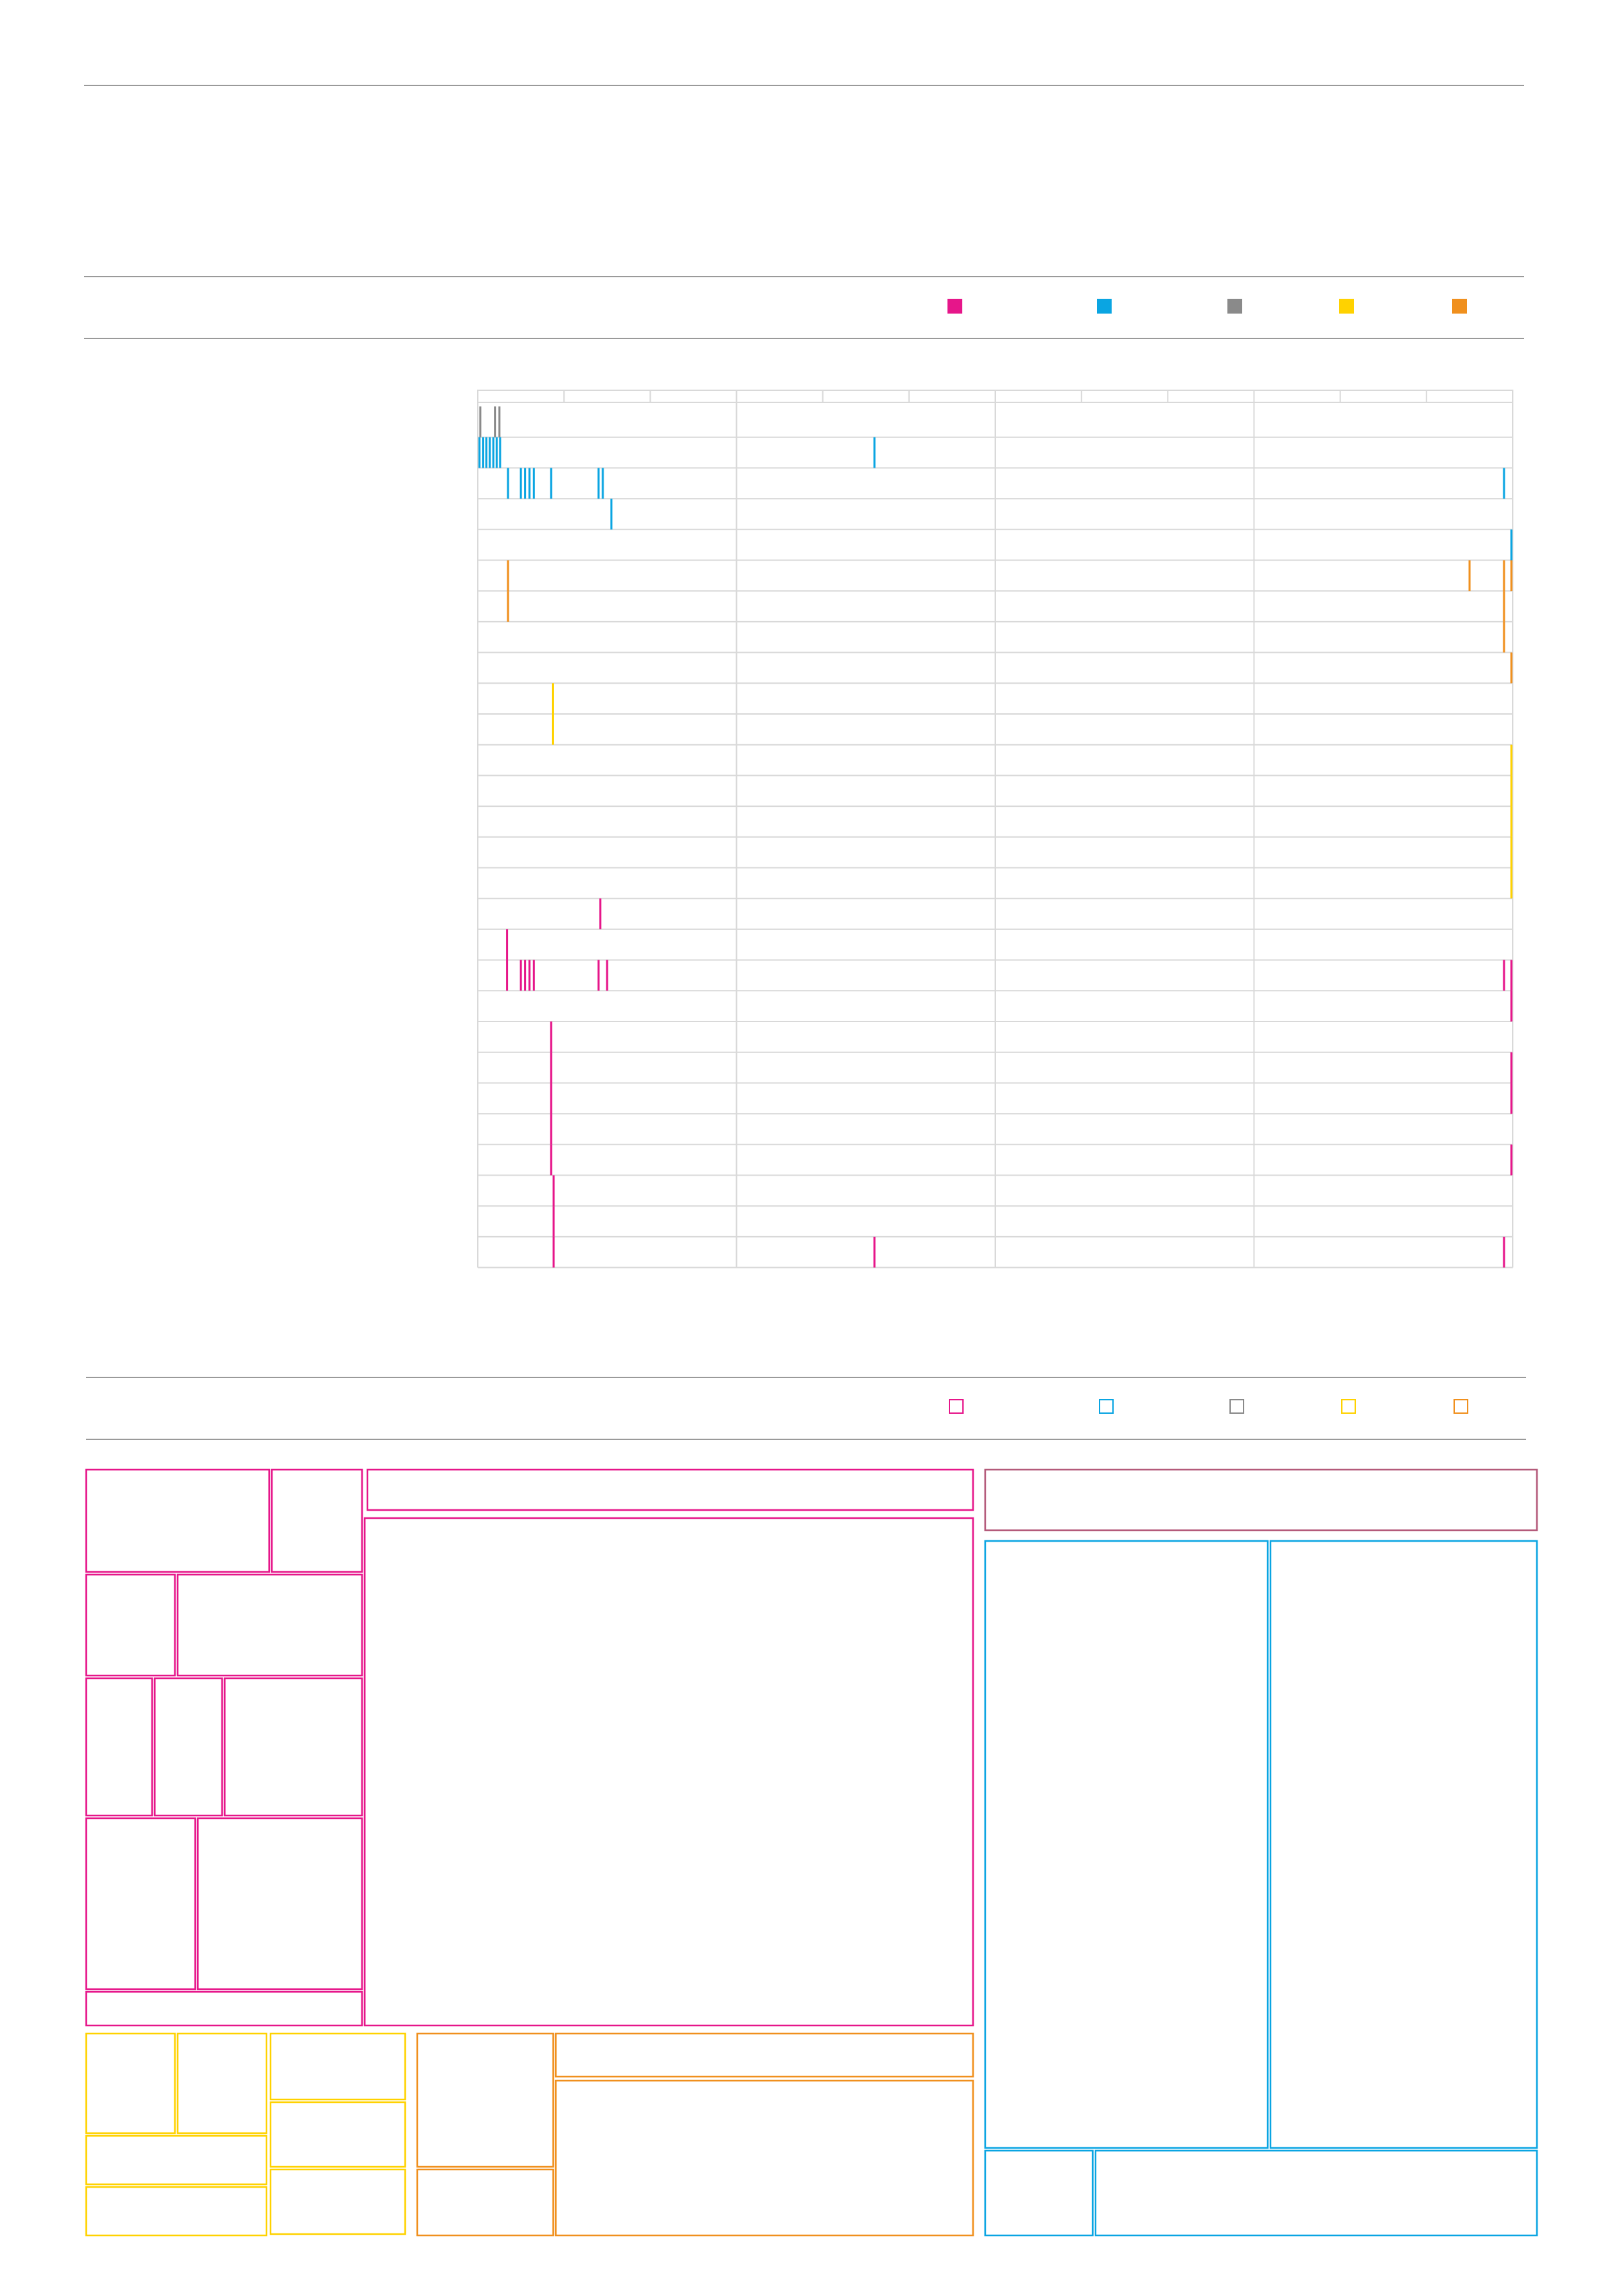  I want to click on legend-outline-blue, so click(1107, 1406).